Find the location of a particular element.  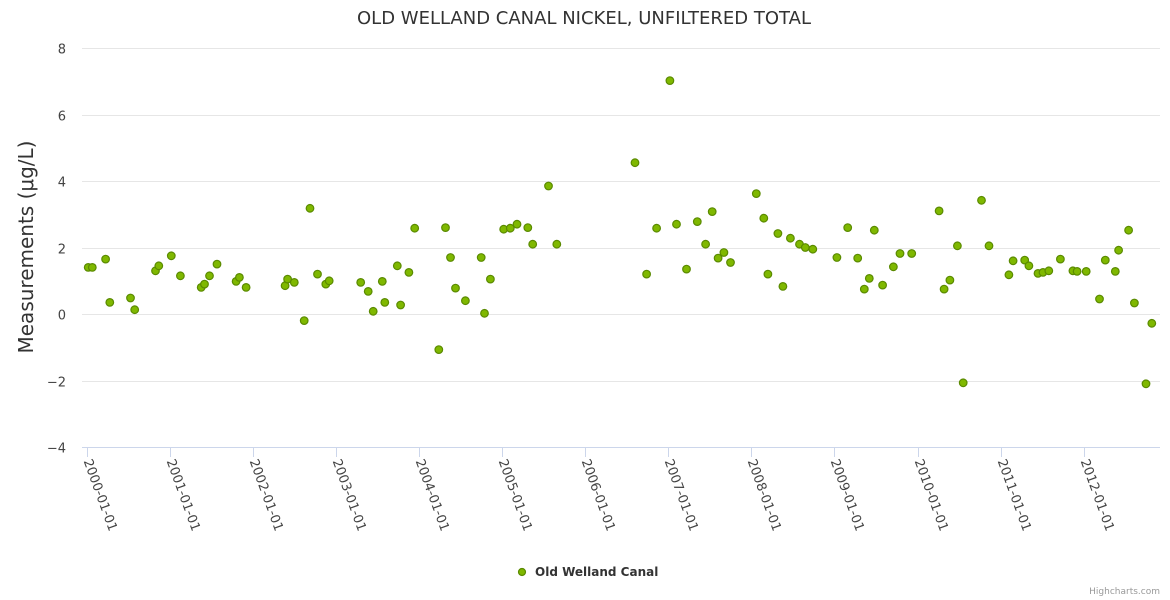

legend: Old Welland Canal is located at coordinates (588, 572).